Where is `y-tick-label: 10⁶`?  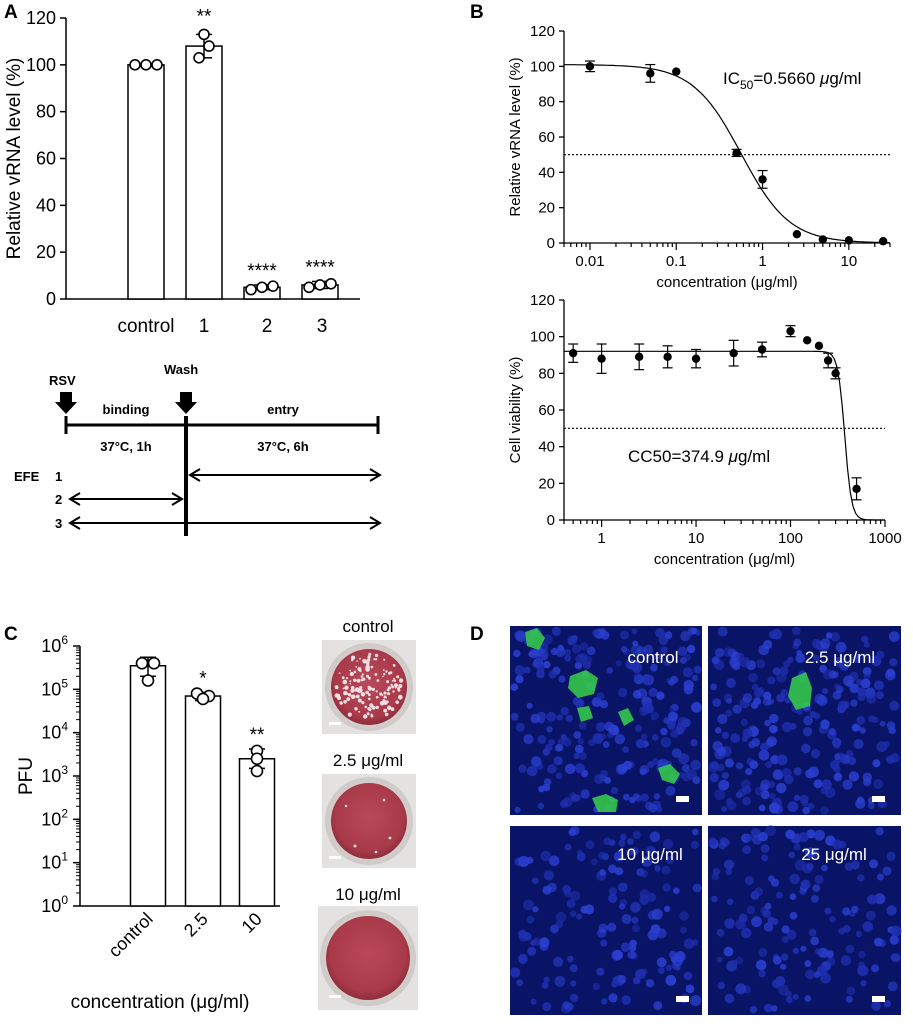
y-tick-label: 10⁶ is located at coordinates (54, 644).